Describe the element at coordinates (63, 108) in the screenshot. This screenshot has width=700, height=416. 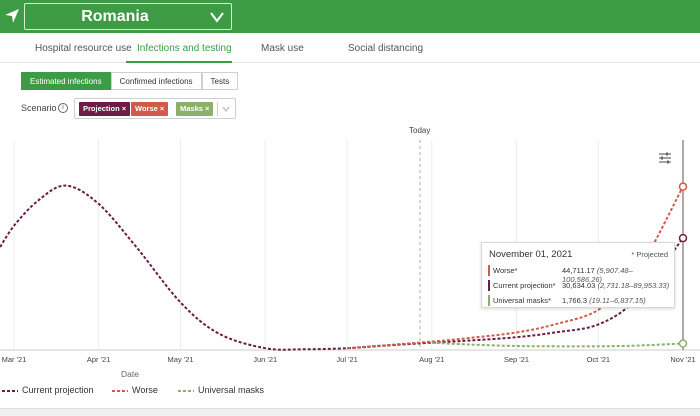
I see `info-icon: i` at that location.